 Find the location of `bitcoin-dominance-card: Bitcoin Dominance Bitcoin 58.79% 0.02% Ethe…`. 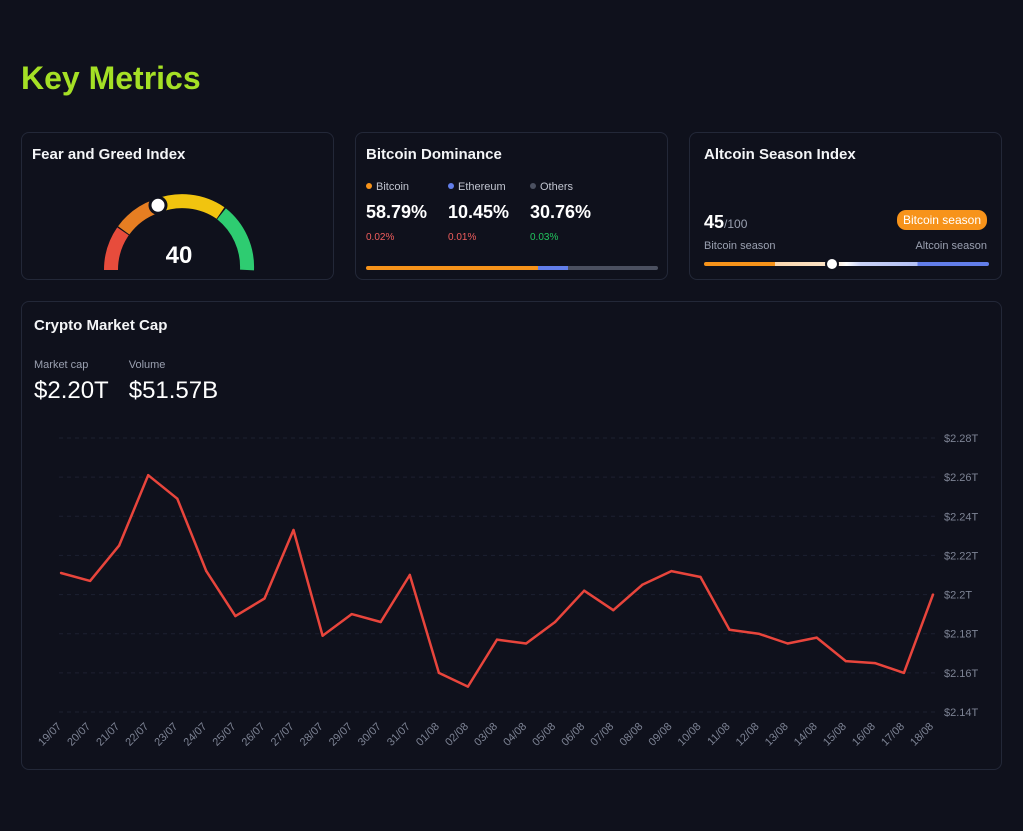

bitcoin-dominance-card: Bitcoin Dominance Bitcoin 58.79% 0.02% Ethe… is located at coordinates (511, 206).